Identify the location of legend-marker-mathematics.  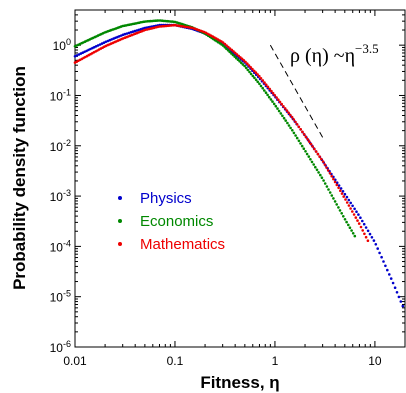
(120, 244).